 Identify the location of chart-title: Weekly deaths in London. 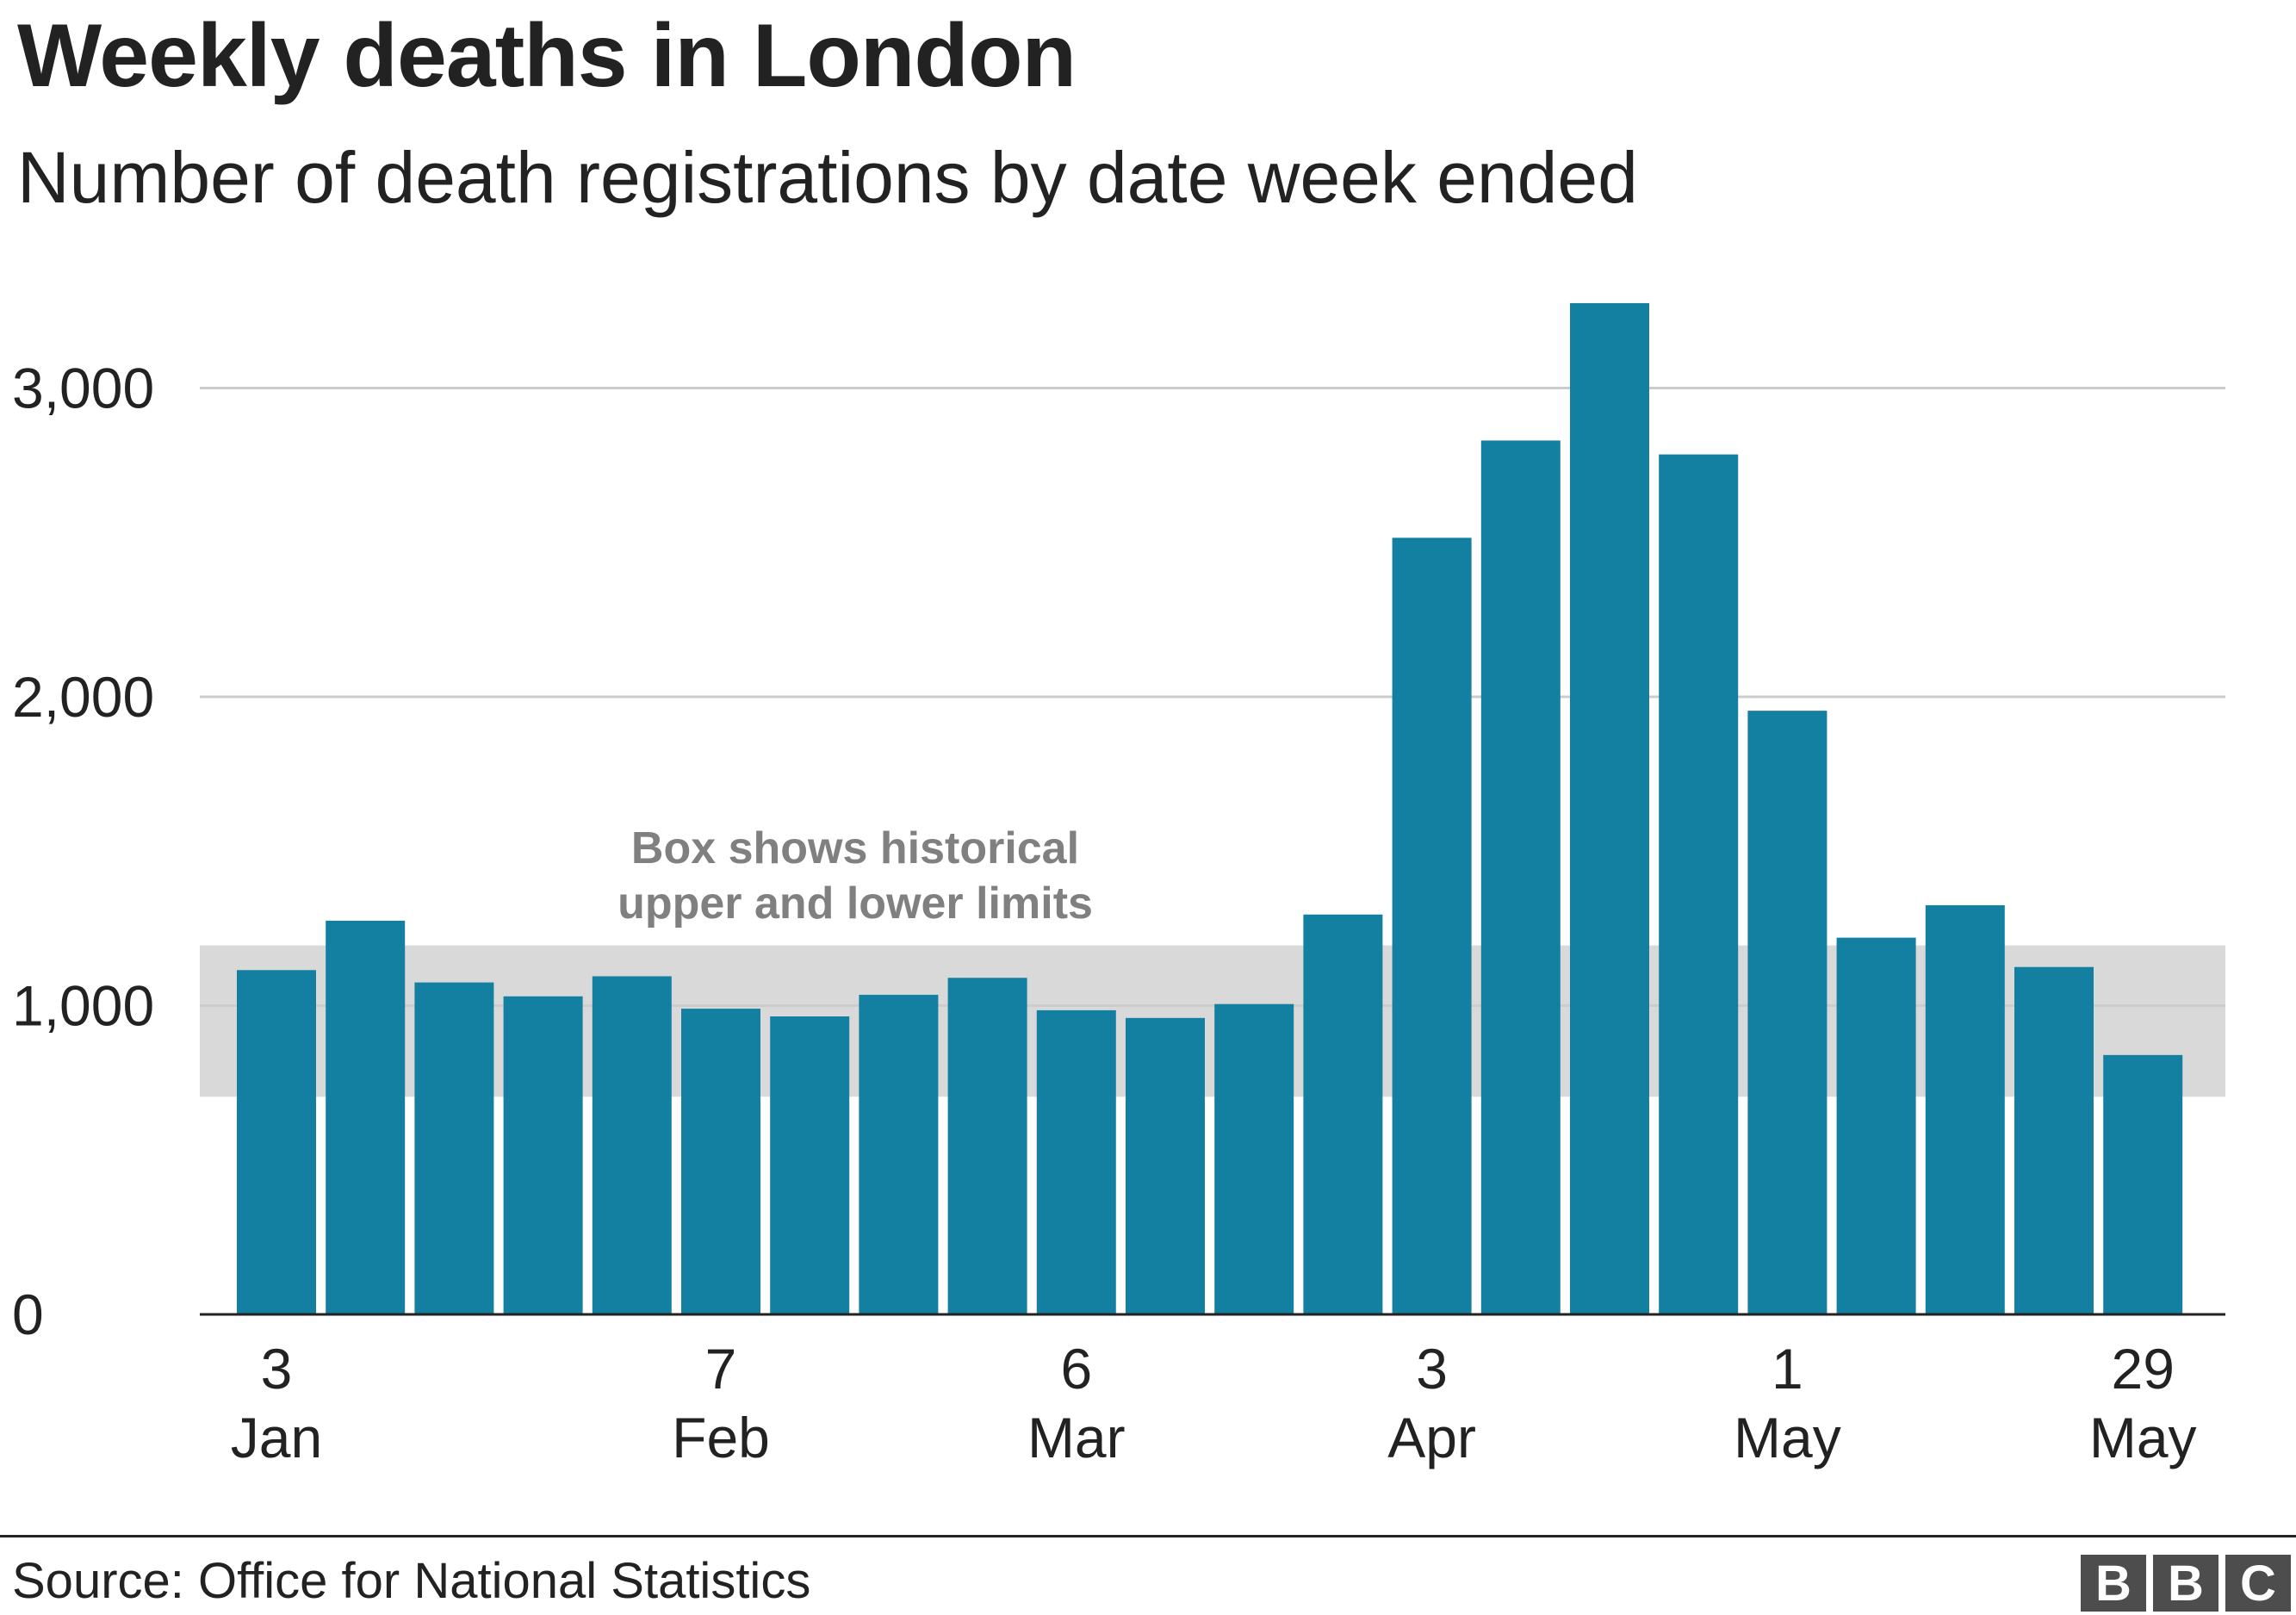
(547, 56).